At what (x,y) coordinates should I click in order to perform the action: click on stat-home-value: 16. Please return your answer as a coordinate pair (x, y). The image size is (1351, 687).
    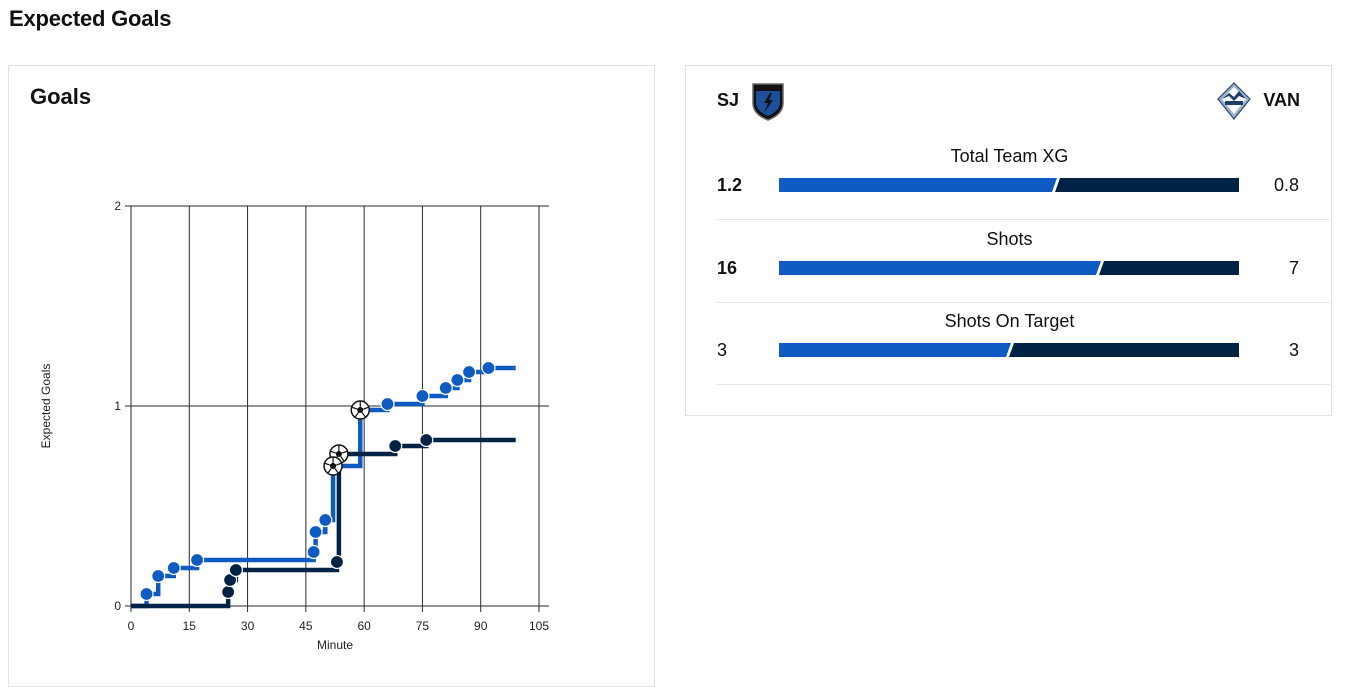
    Looking at the image, I should click on (727, 267).